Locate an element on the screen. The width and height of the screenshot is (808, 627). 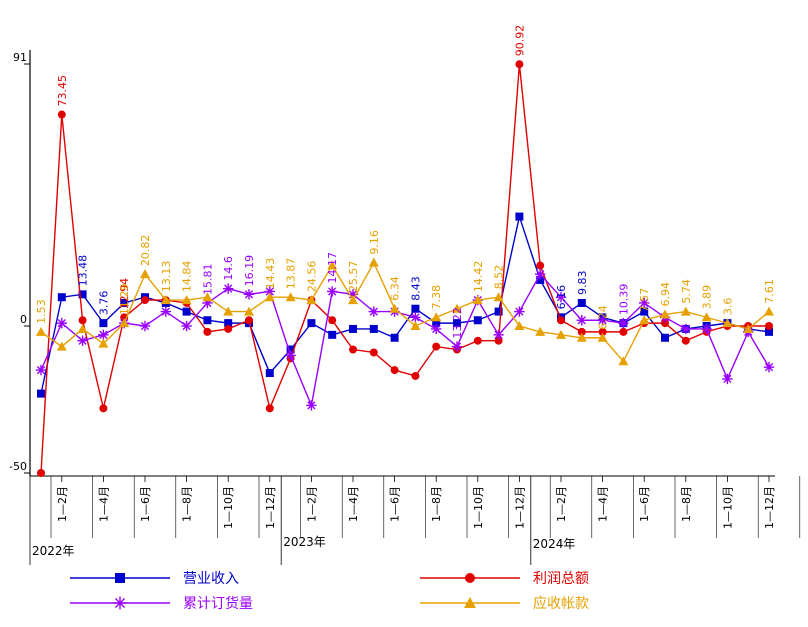
data-label: 7.57 is located at coordinates (644, 300).